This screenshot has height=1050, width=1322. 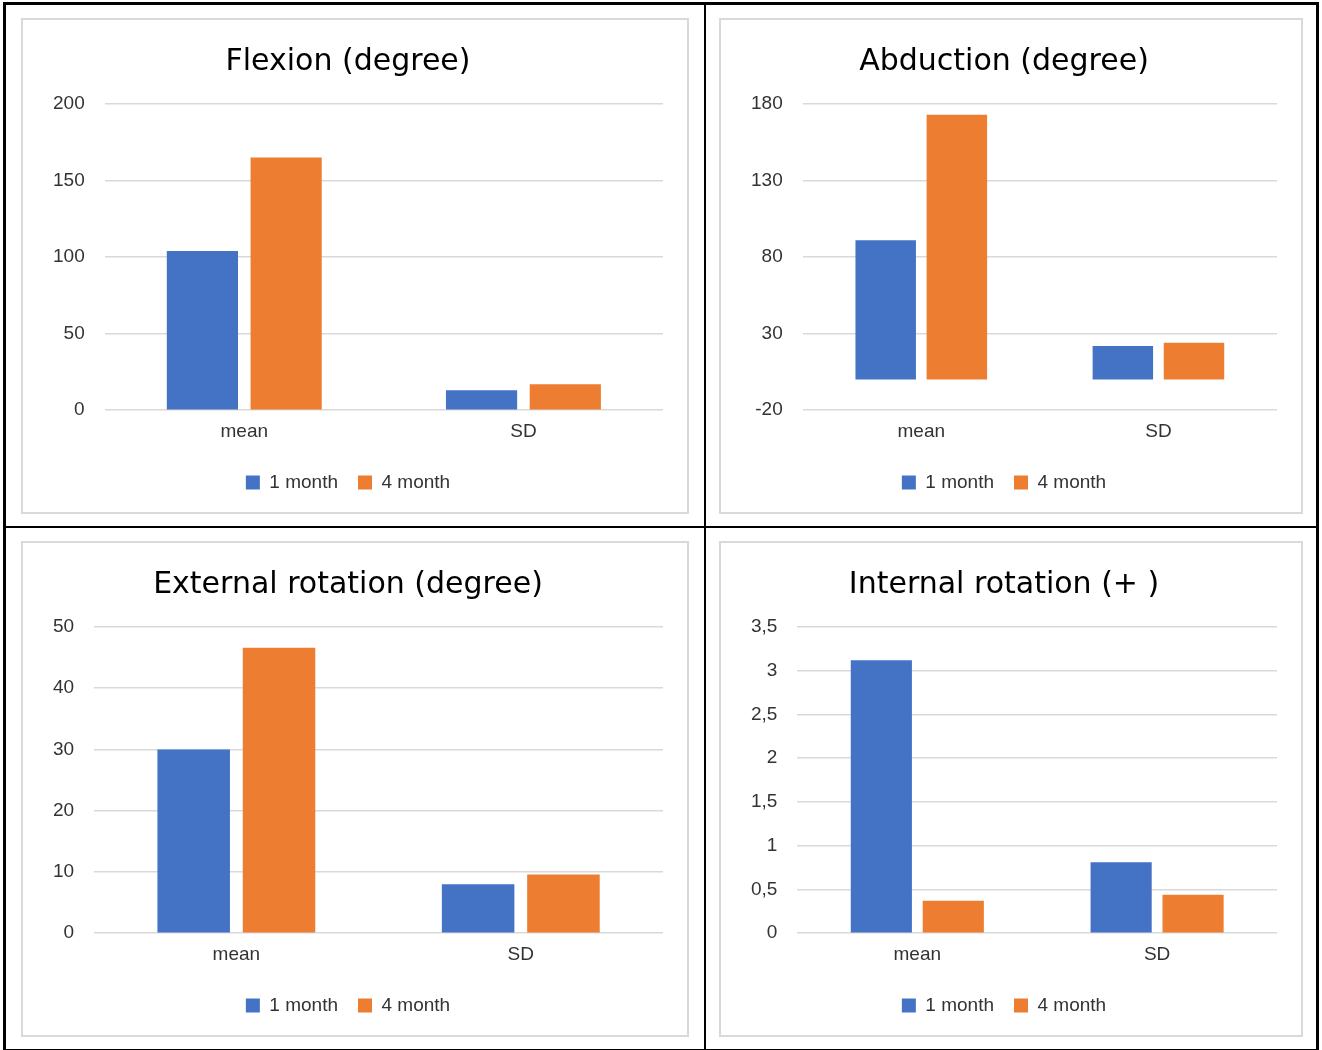 What do you see at coordinates (767, 102) in the screenshot?
I see `y-tick-label: 180` at bounding box center [767, 102].